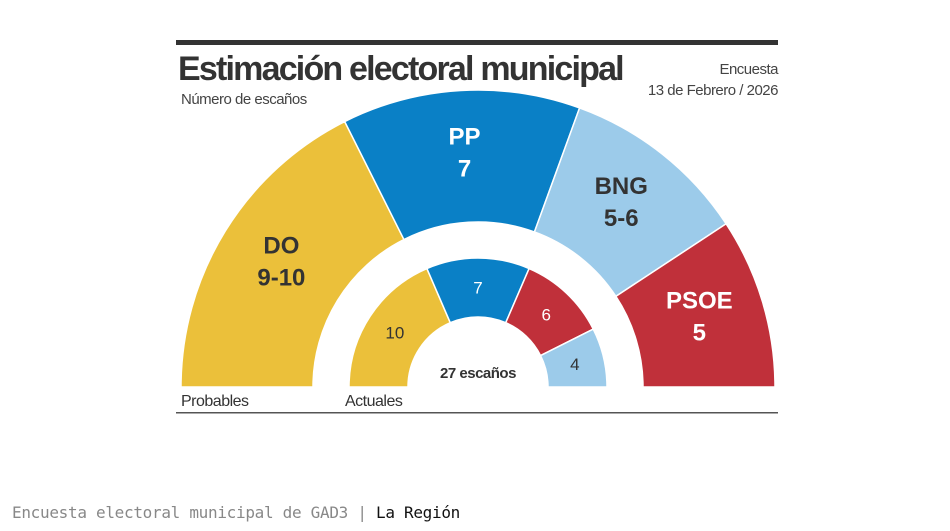  Describe the element at coordinates (400, 69) in the screenshot. I see `chart-title: Estimación electoral municipal` at that location.